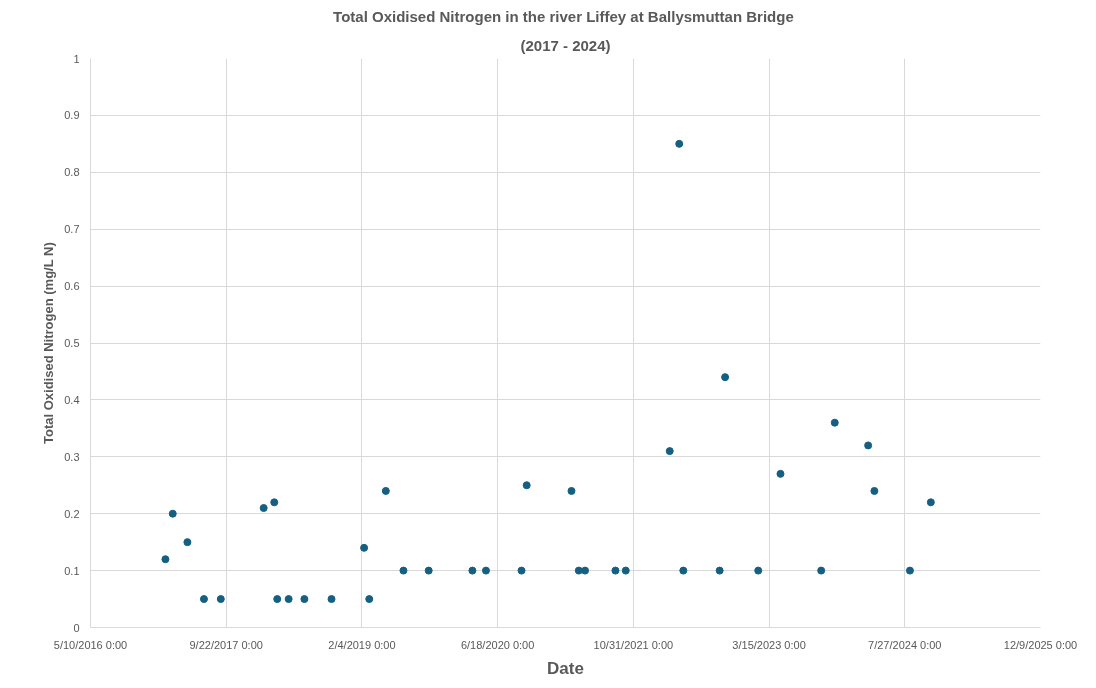  I want to click on y-tick-label: 1, so click(76, 58).